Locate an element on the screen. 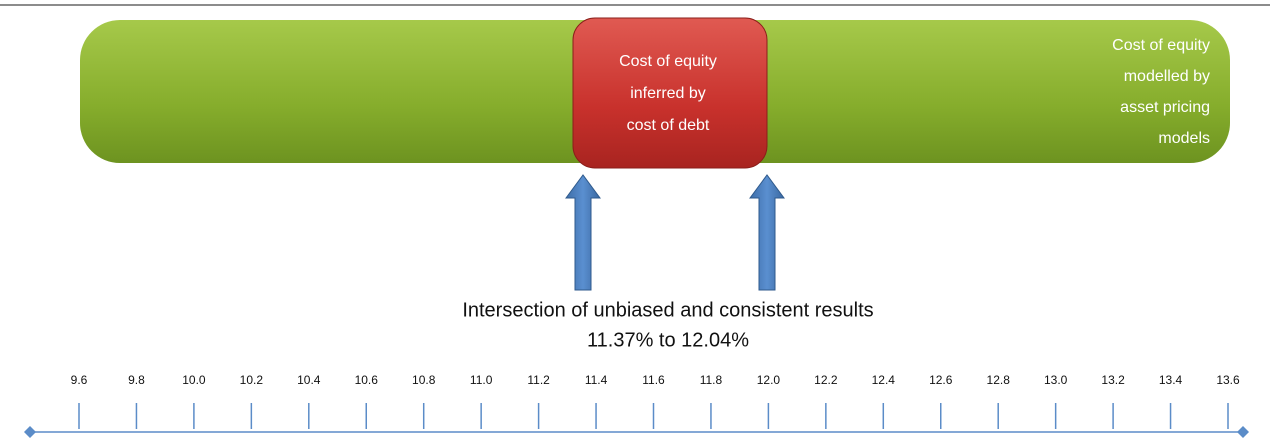 Image resolution: width=1270 pixels, height=448 pixels. tick-label: 9.6 is located at coordinates (79, 380).